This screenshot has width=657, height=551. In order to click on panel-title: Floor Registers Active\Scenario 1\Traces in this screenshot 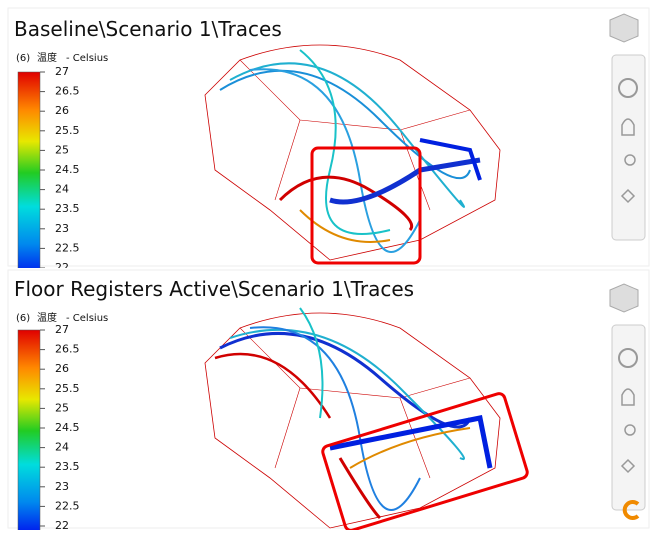, I will do `click(214, 289)`.